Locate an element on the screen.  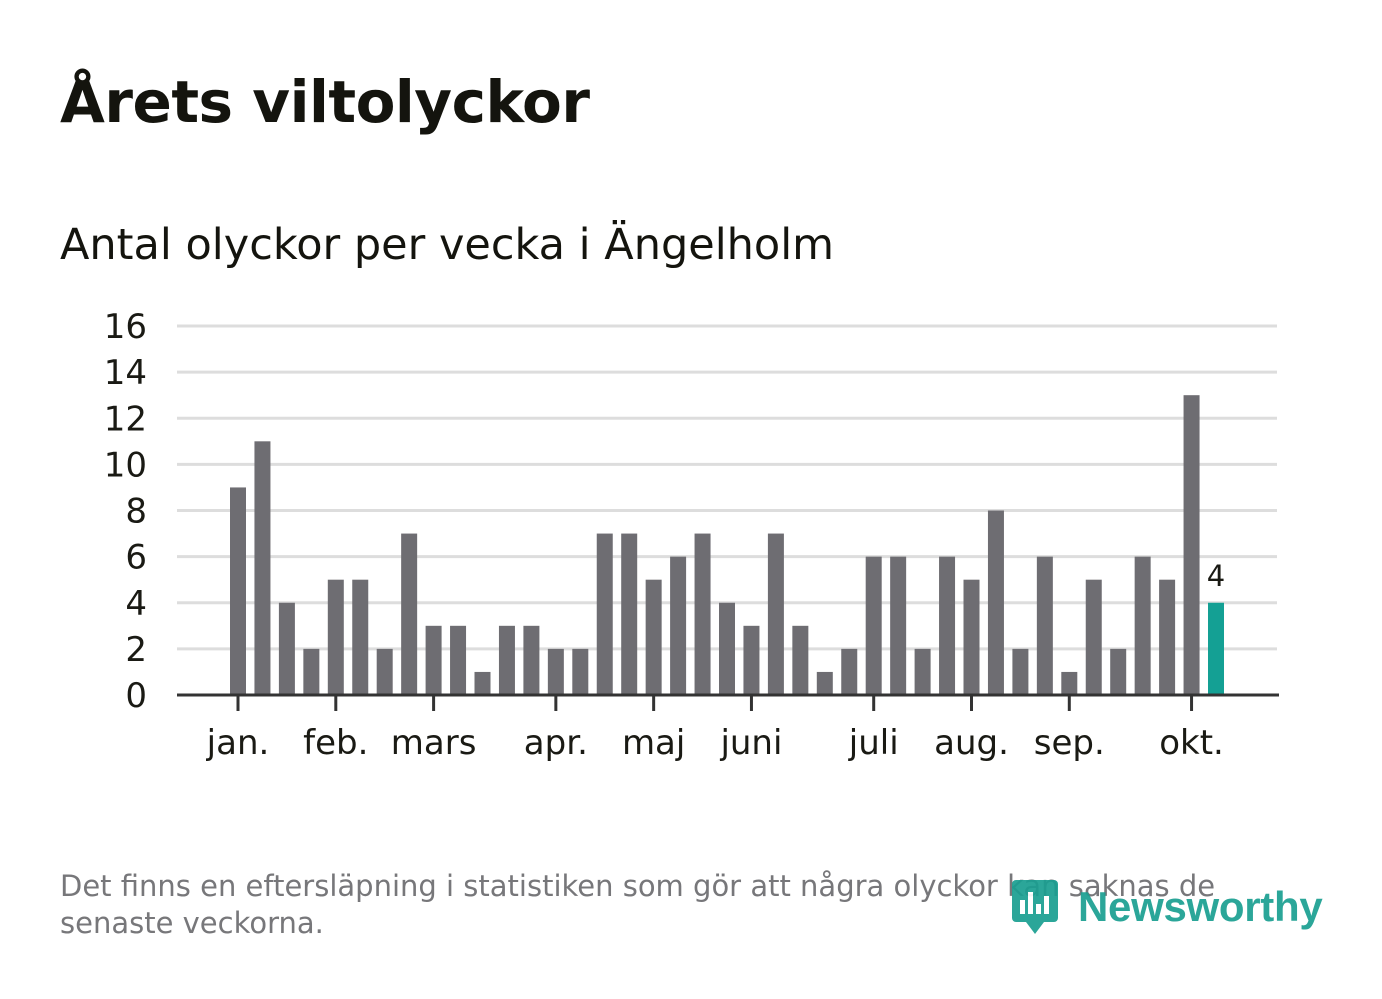
x-tick-label: feb. is located at coordinates (335, 743).